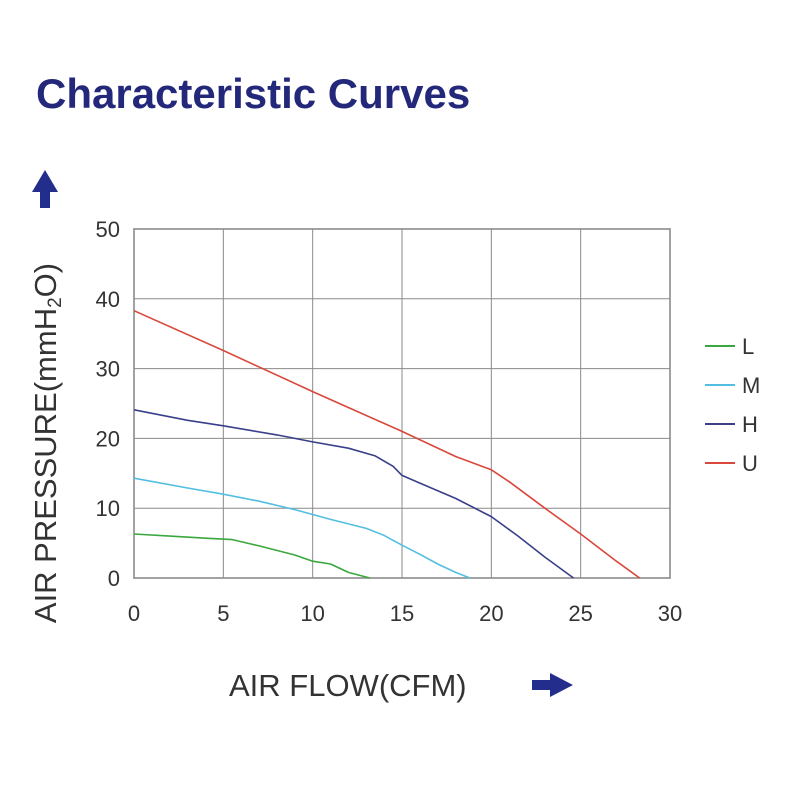  What do you see at coordinates (750, 463) in the screenshot?
I see `legend-label-u: U` at bounding box center [750, 463].